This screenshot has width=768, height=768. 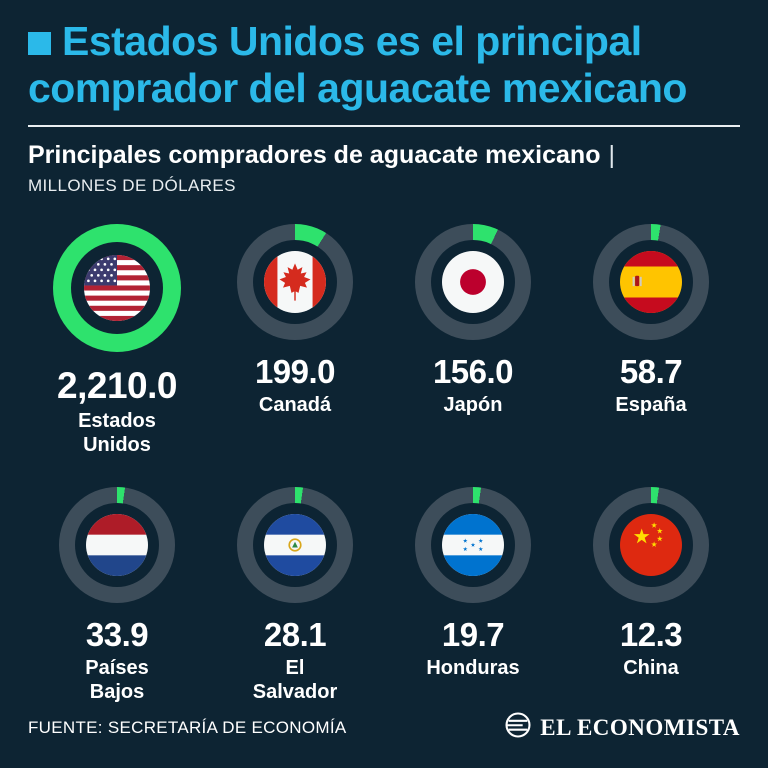 I want to click on value-label: 33.9, so click(x=117, y=635).